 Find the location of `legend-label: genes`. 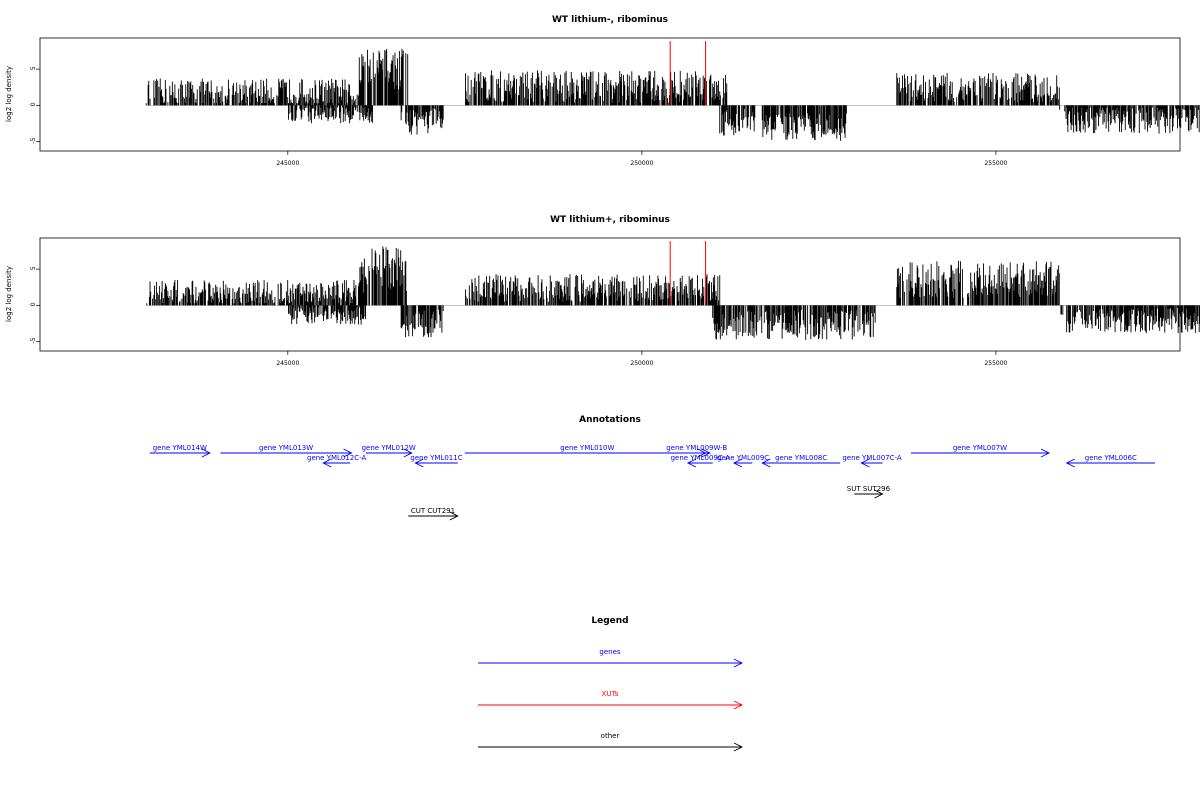

legend-label: genes is located at coordinates (609, 652).